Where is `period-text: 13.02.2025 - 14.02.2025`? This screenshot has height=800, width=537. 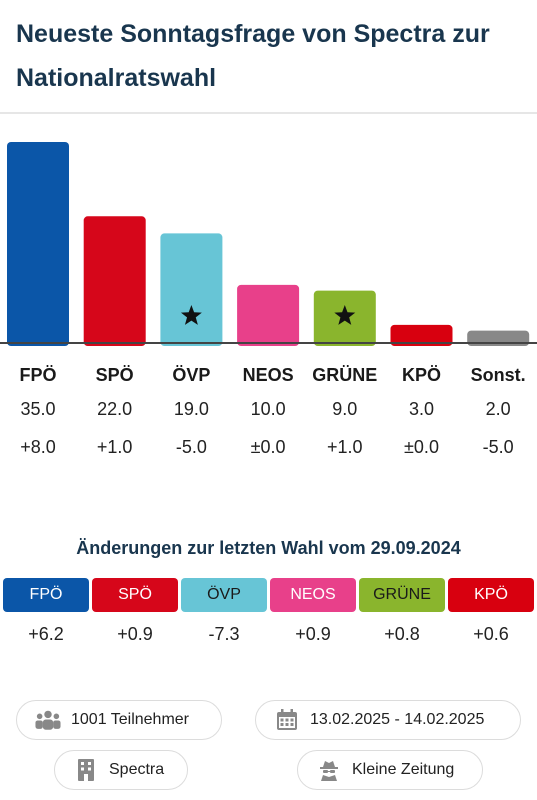 period-text: 13.02.2025 - 14.02.2025 is located at coordinates (397, 719).